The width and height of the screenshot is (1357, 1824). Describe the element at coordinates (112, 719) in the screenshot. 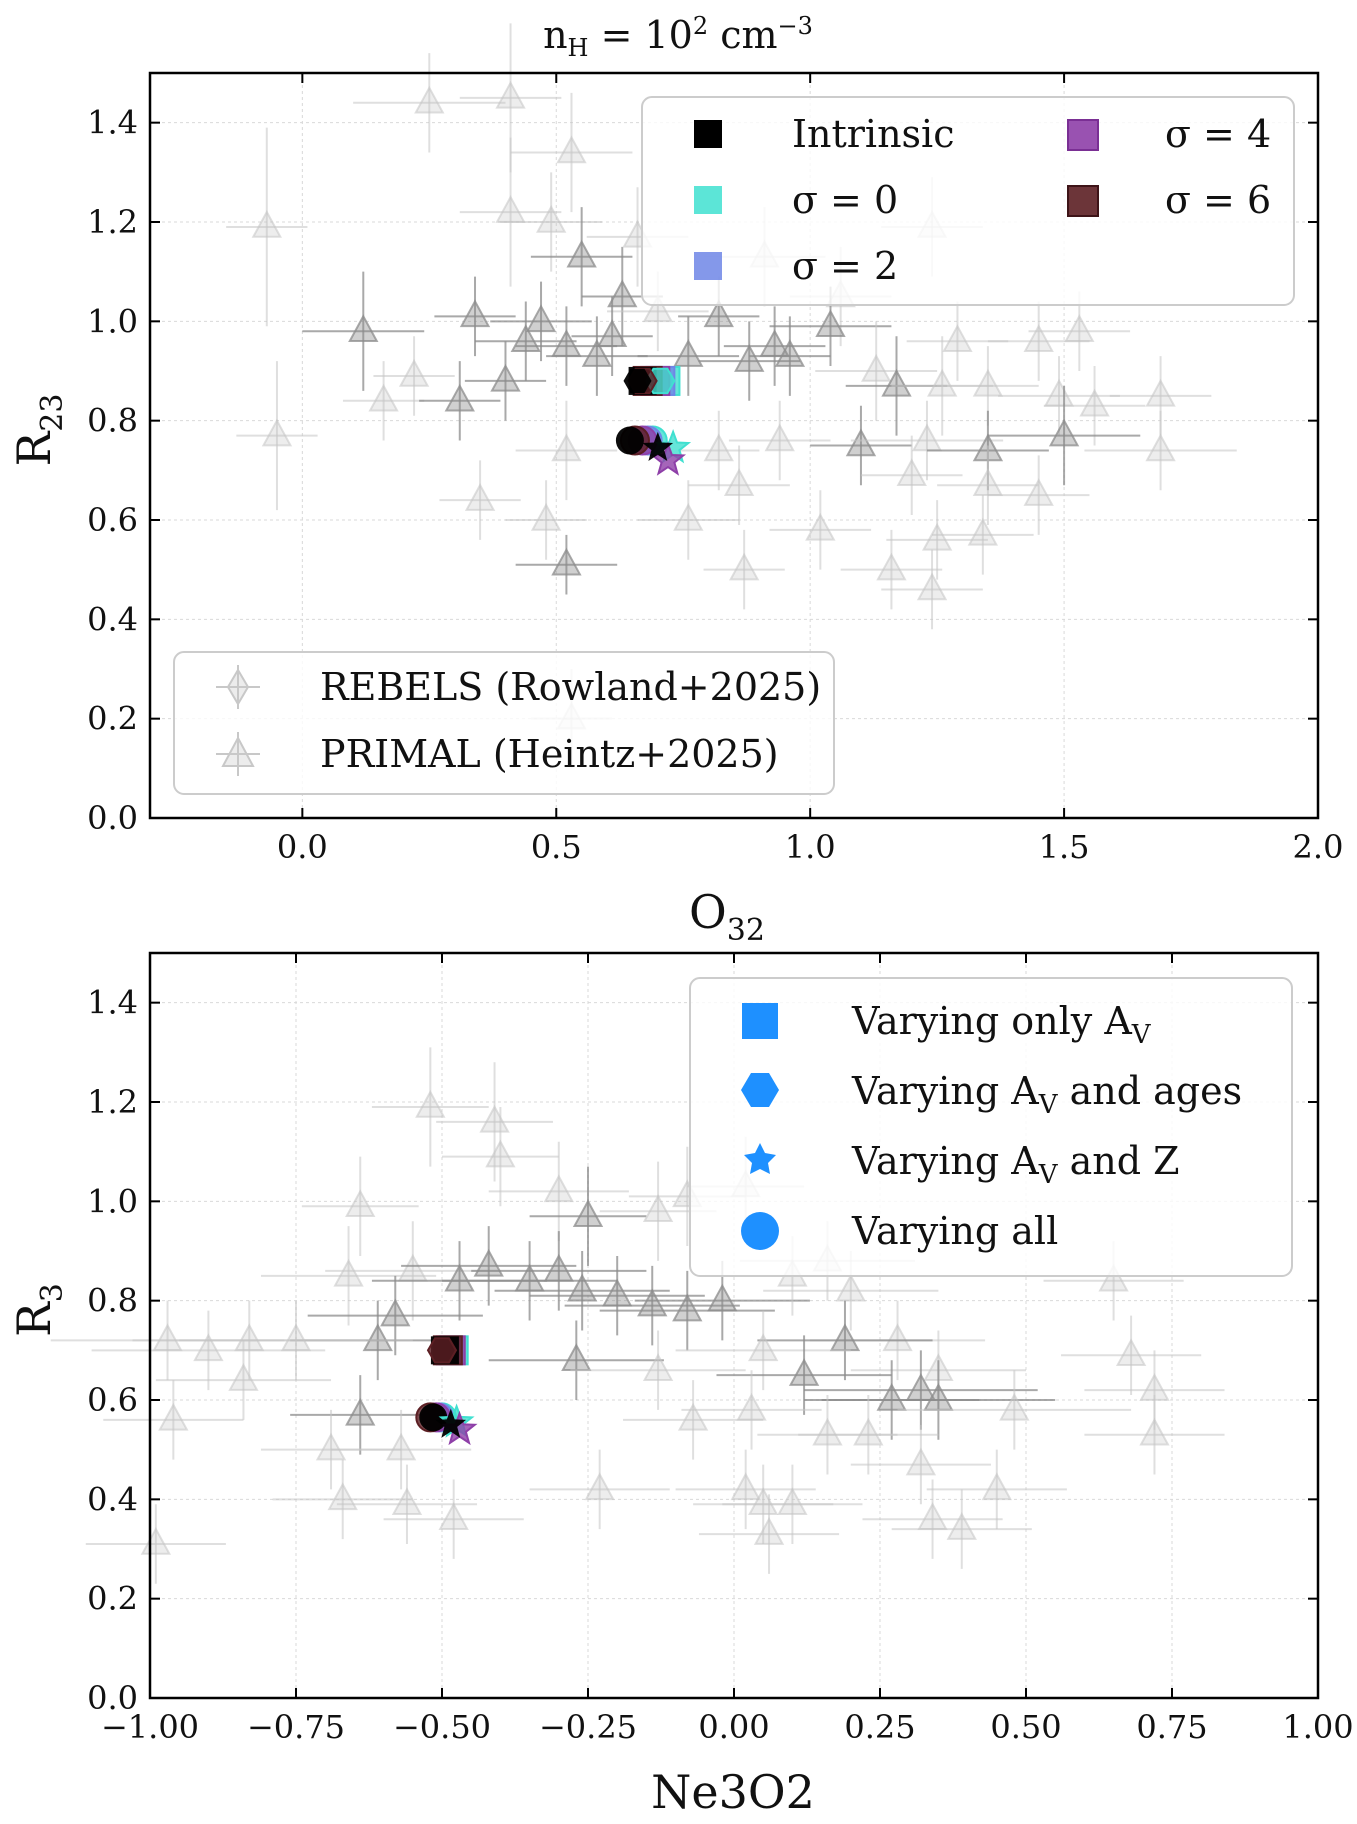

I see `top-ytick-label-1: 0.2` at that location.